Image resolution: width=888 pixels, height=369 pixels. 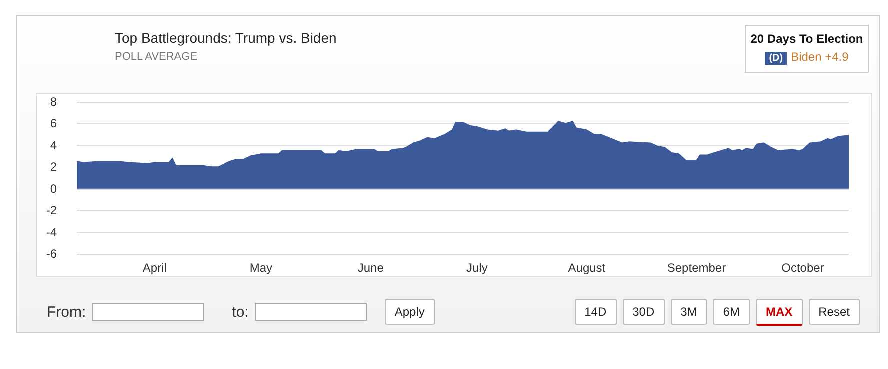 I want to click on x-tick-label: October, so click(x=803, y=268).